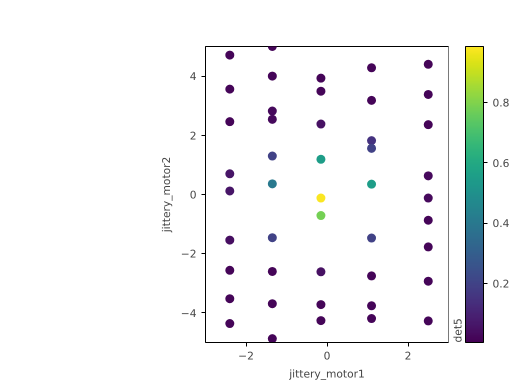 The image size is (512, 384). I want to click on color-bar-title: det5, so click(458, 330).